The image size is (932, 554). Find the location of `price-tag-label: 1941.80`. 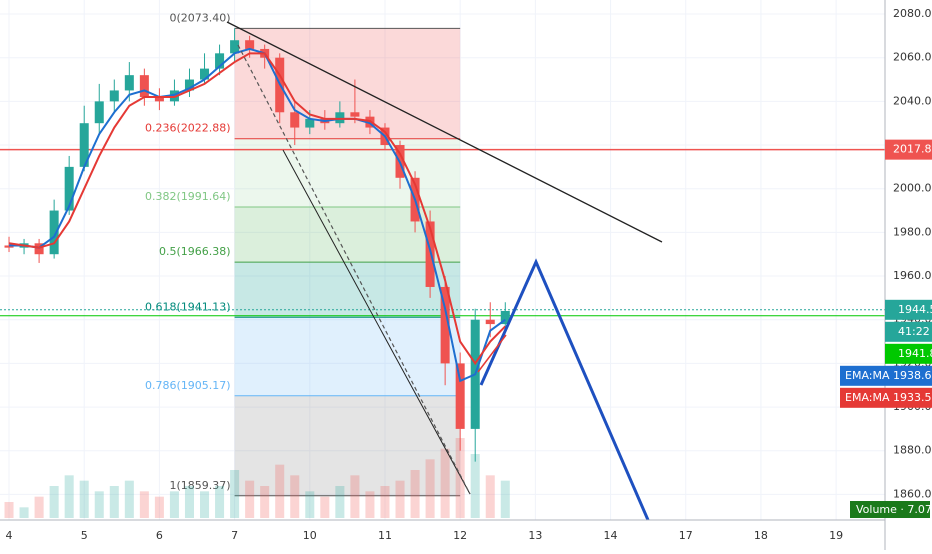

price-tag-label: 1941.80 is located at coordinates (915, 353).